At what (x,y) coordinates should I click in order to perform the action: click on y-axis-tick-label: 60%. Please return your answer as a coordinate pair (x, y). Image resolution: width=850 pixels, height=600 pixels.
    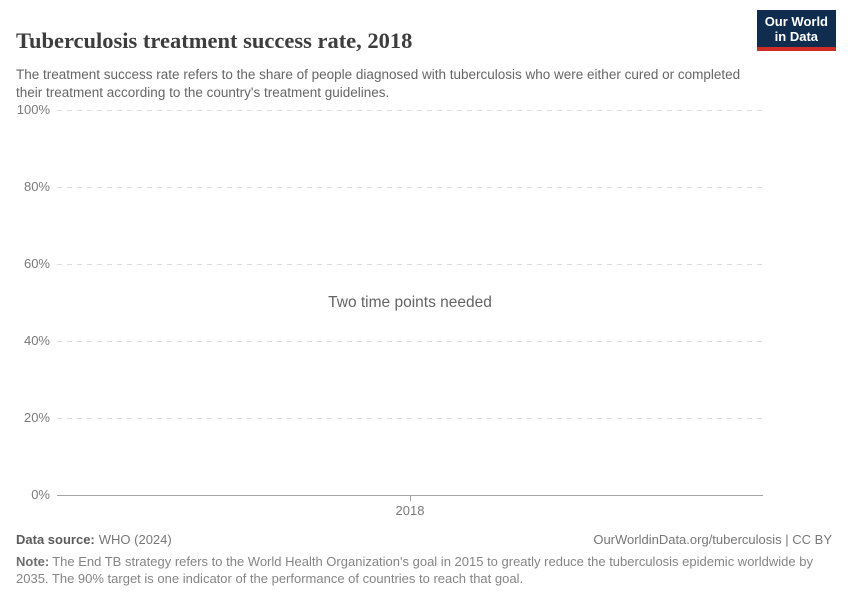
    Looking at the image, I should click on (36, 263).